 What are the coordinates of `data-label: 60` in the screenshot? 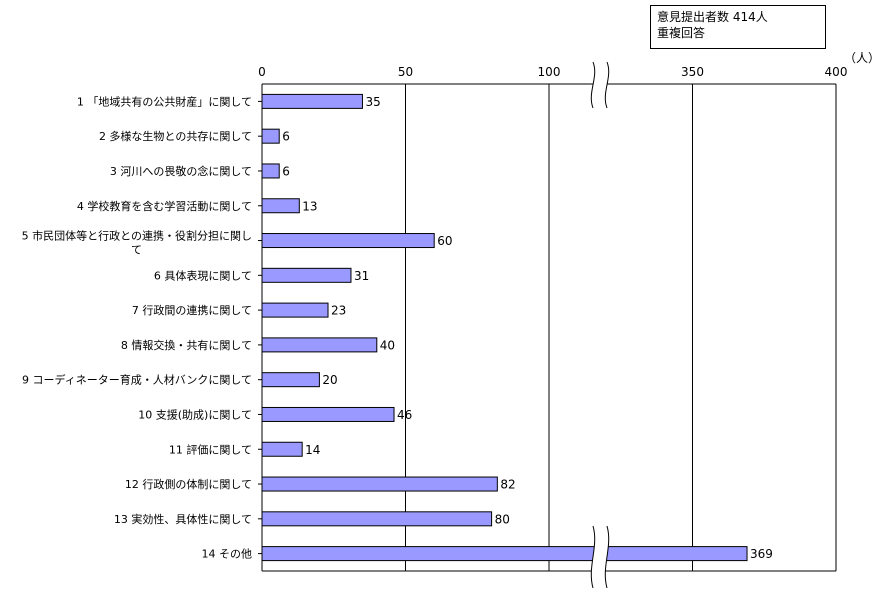 It's located at (444, 241).